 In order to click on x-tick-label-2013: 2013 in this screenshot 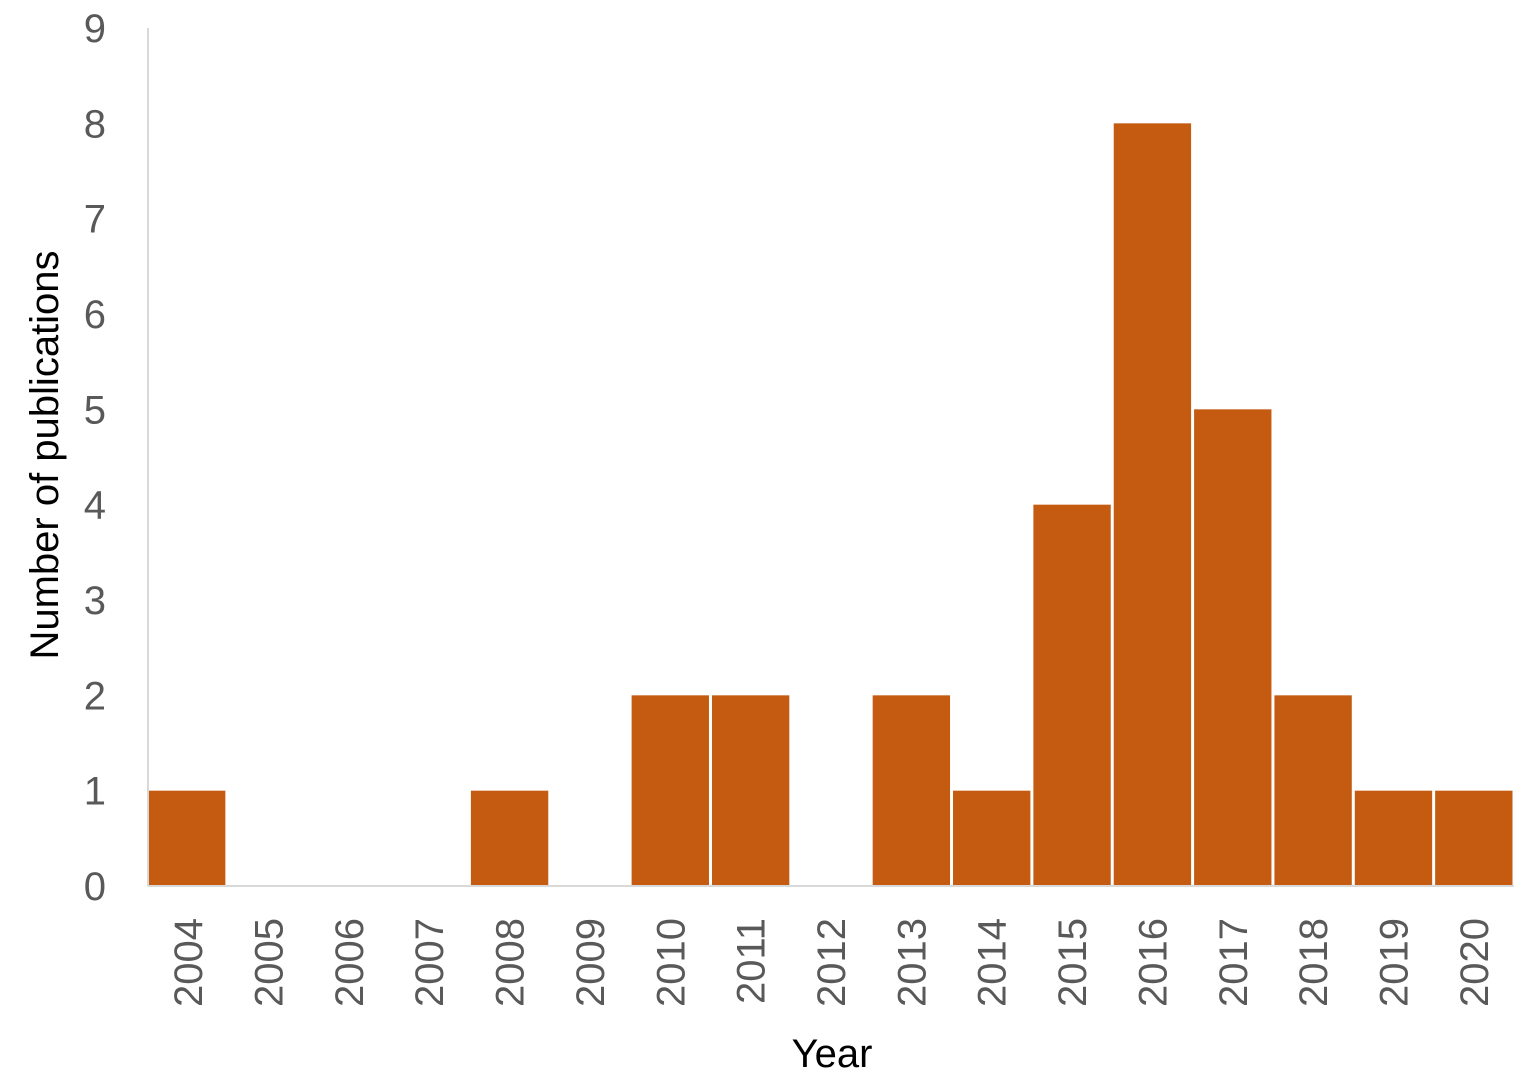, I will do `click(912, 962)`.